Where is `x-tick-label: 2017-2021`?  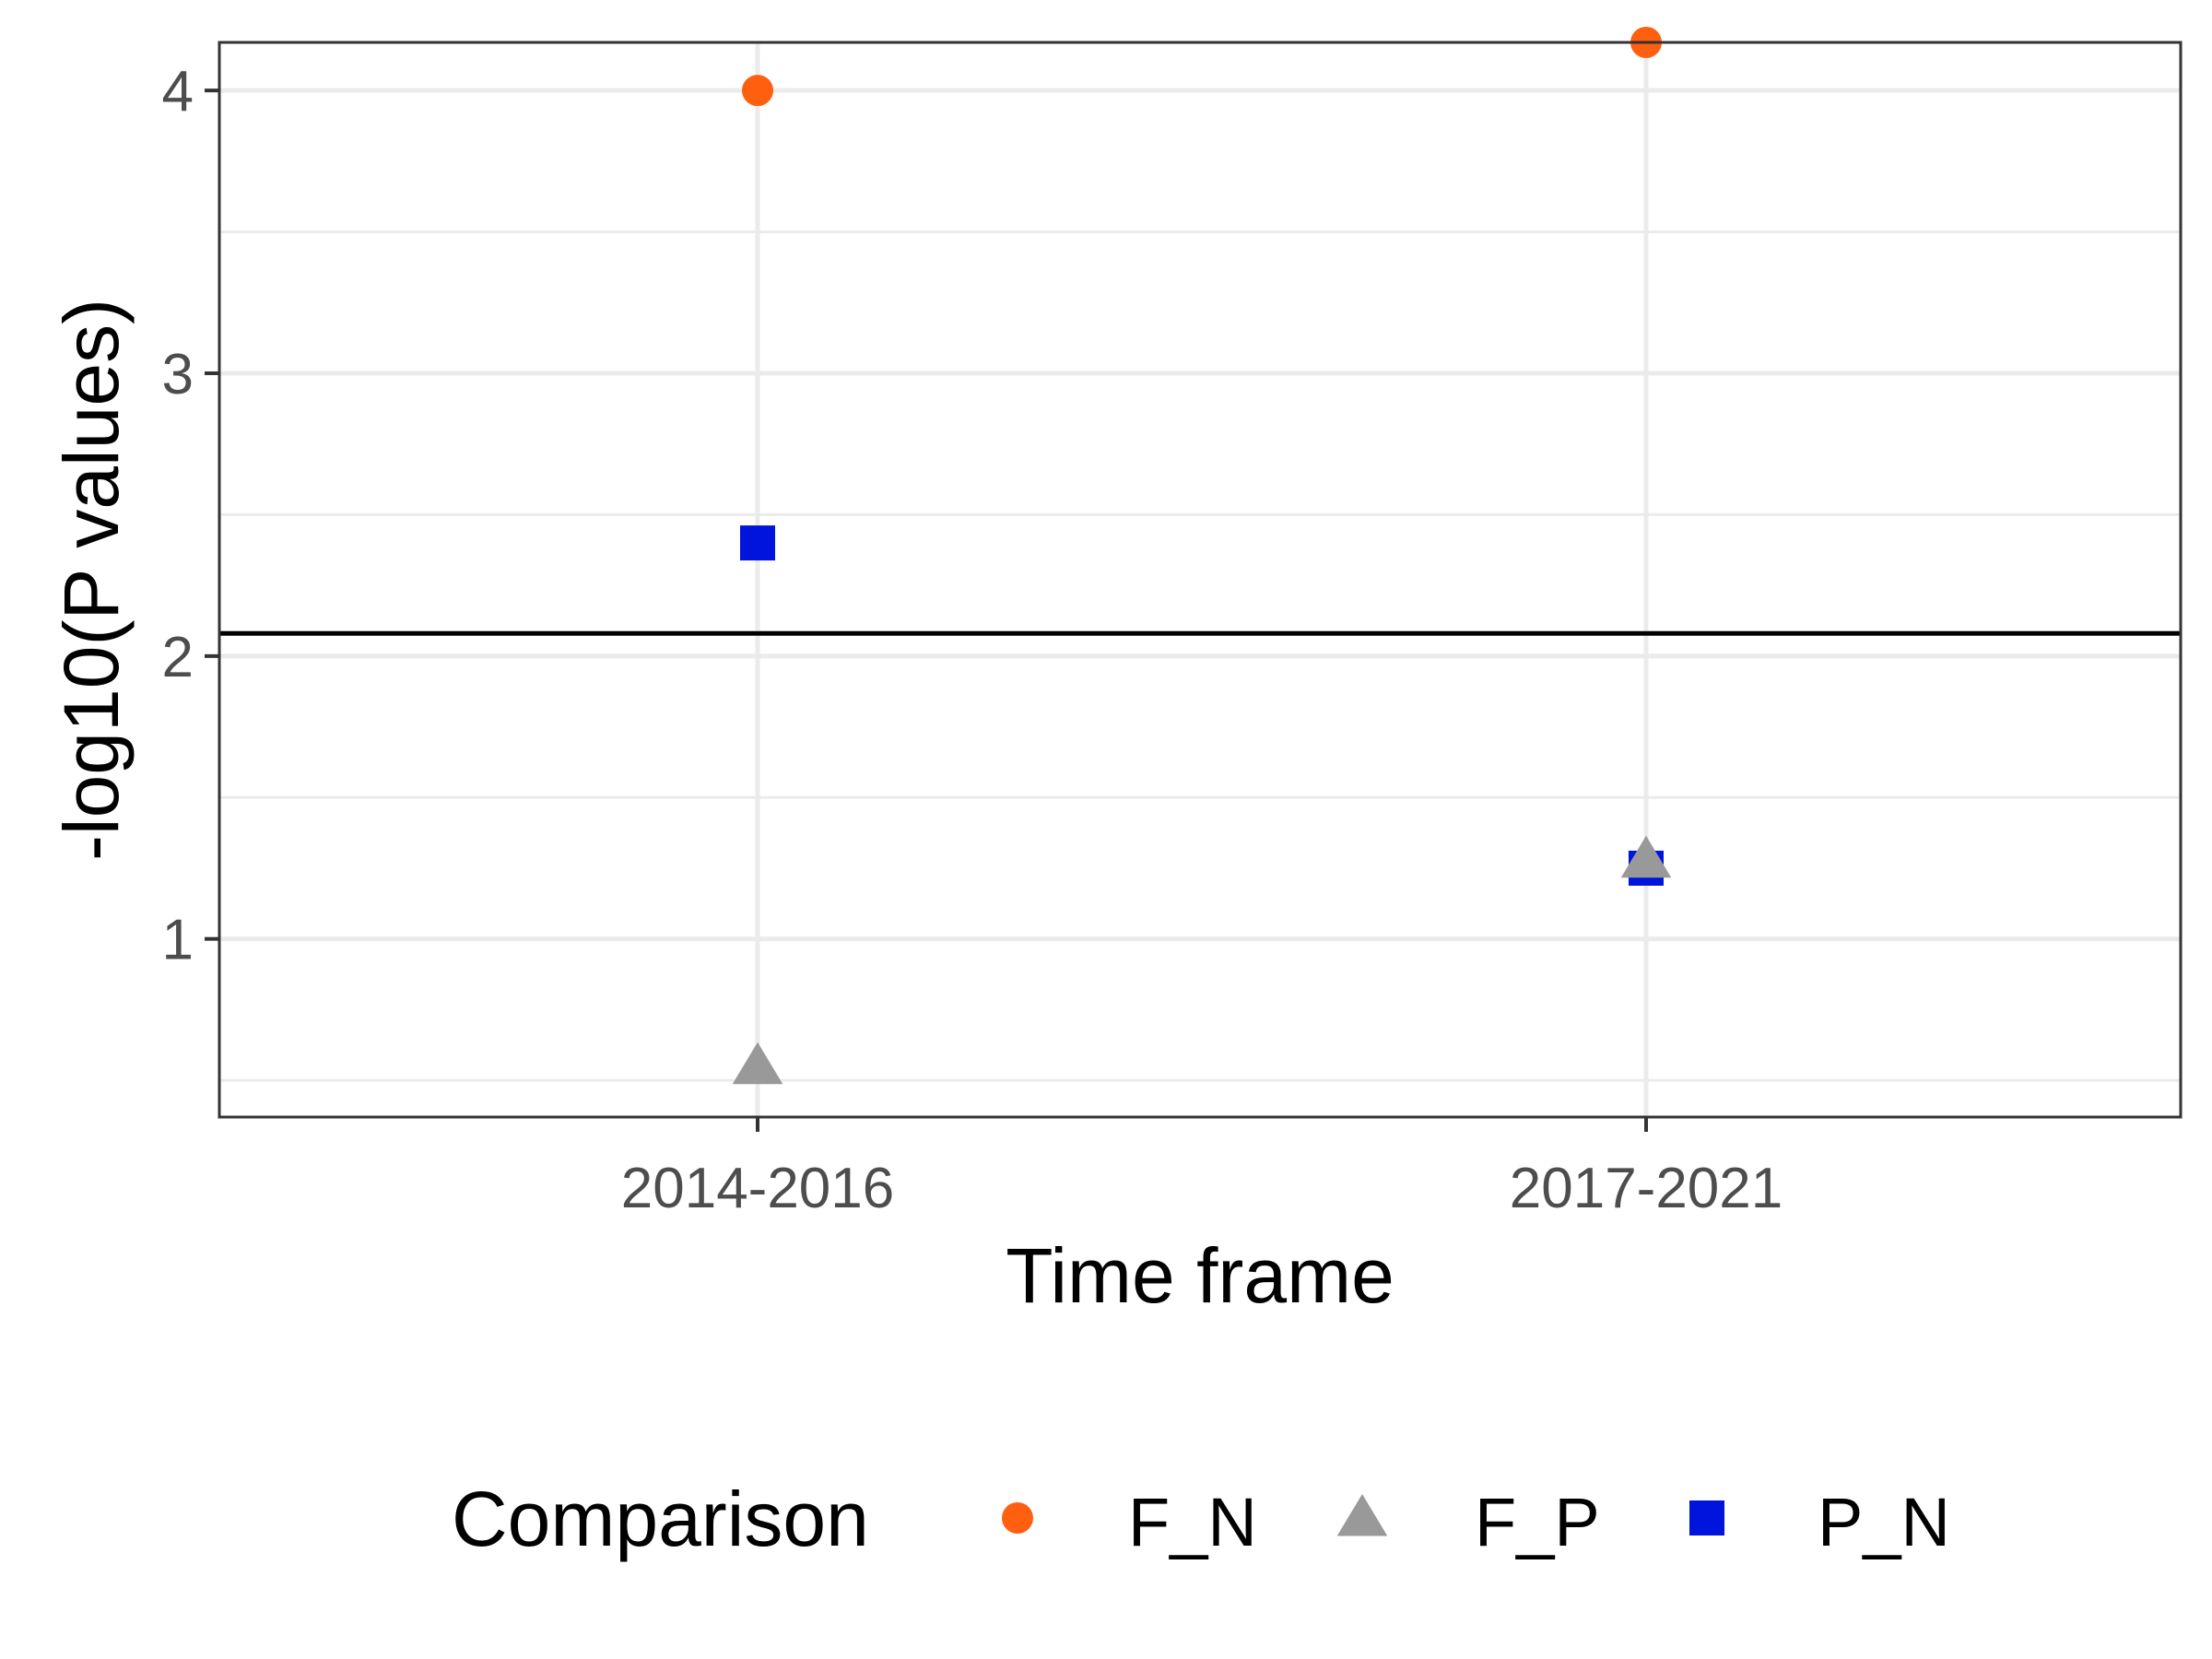 x-tick-label: 2017-2021 is located at coordinates (1646, 1188).